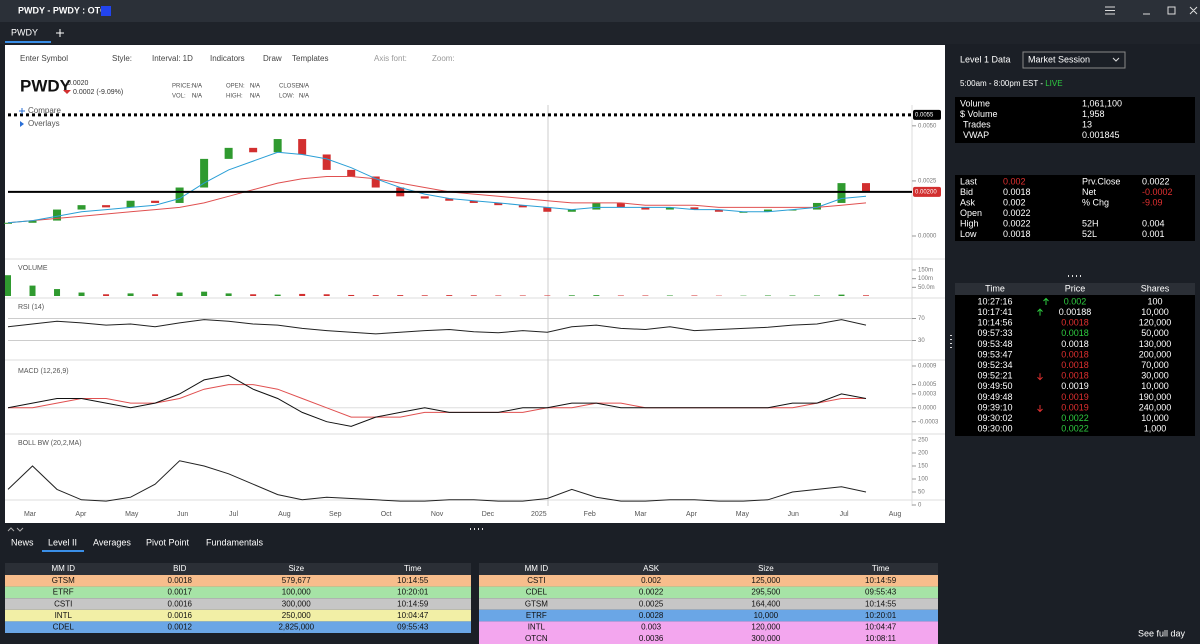 This screenshot has height=644, width=1200. I want to click on book-cell: 0.0028, so click(651, 615).